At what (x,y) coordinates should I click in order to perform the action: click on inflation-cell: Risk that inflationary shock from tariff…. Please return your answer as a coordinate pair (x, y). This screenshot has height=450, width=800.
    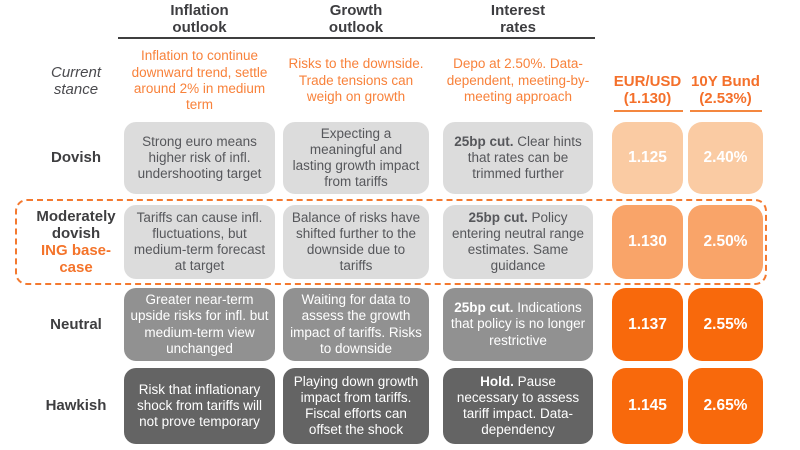
    Looking at the image, I should click on (199, 406).